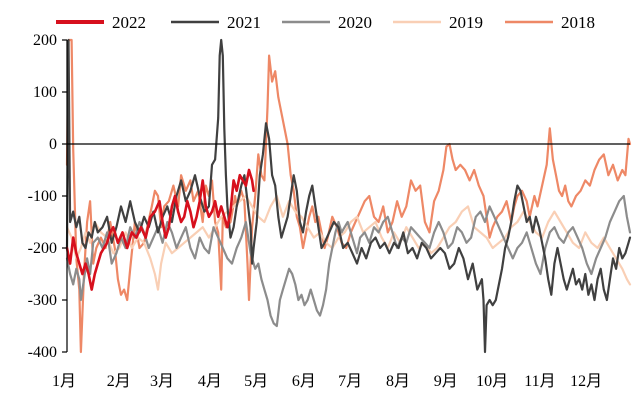 The image size is (632, 393). Describe the element at coordinates (350, 381) in the screenshot. I see `x-tick-label: 7月` at that location.